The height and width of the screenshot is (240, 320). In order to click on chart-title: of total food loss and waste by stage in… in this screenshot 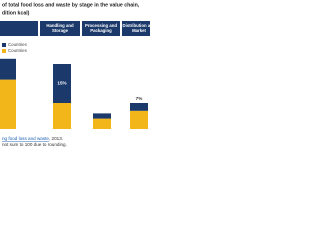, I will do `click(71, 5)`.